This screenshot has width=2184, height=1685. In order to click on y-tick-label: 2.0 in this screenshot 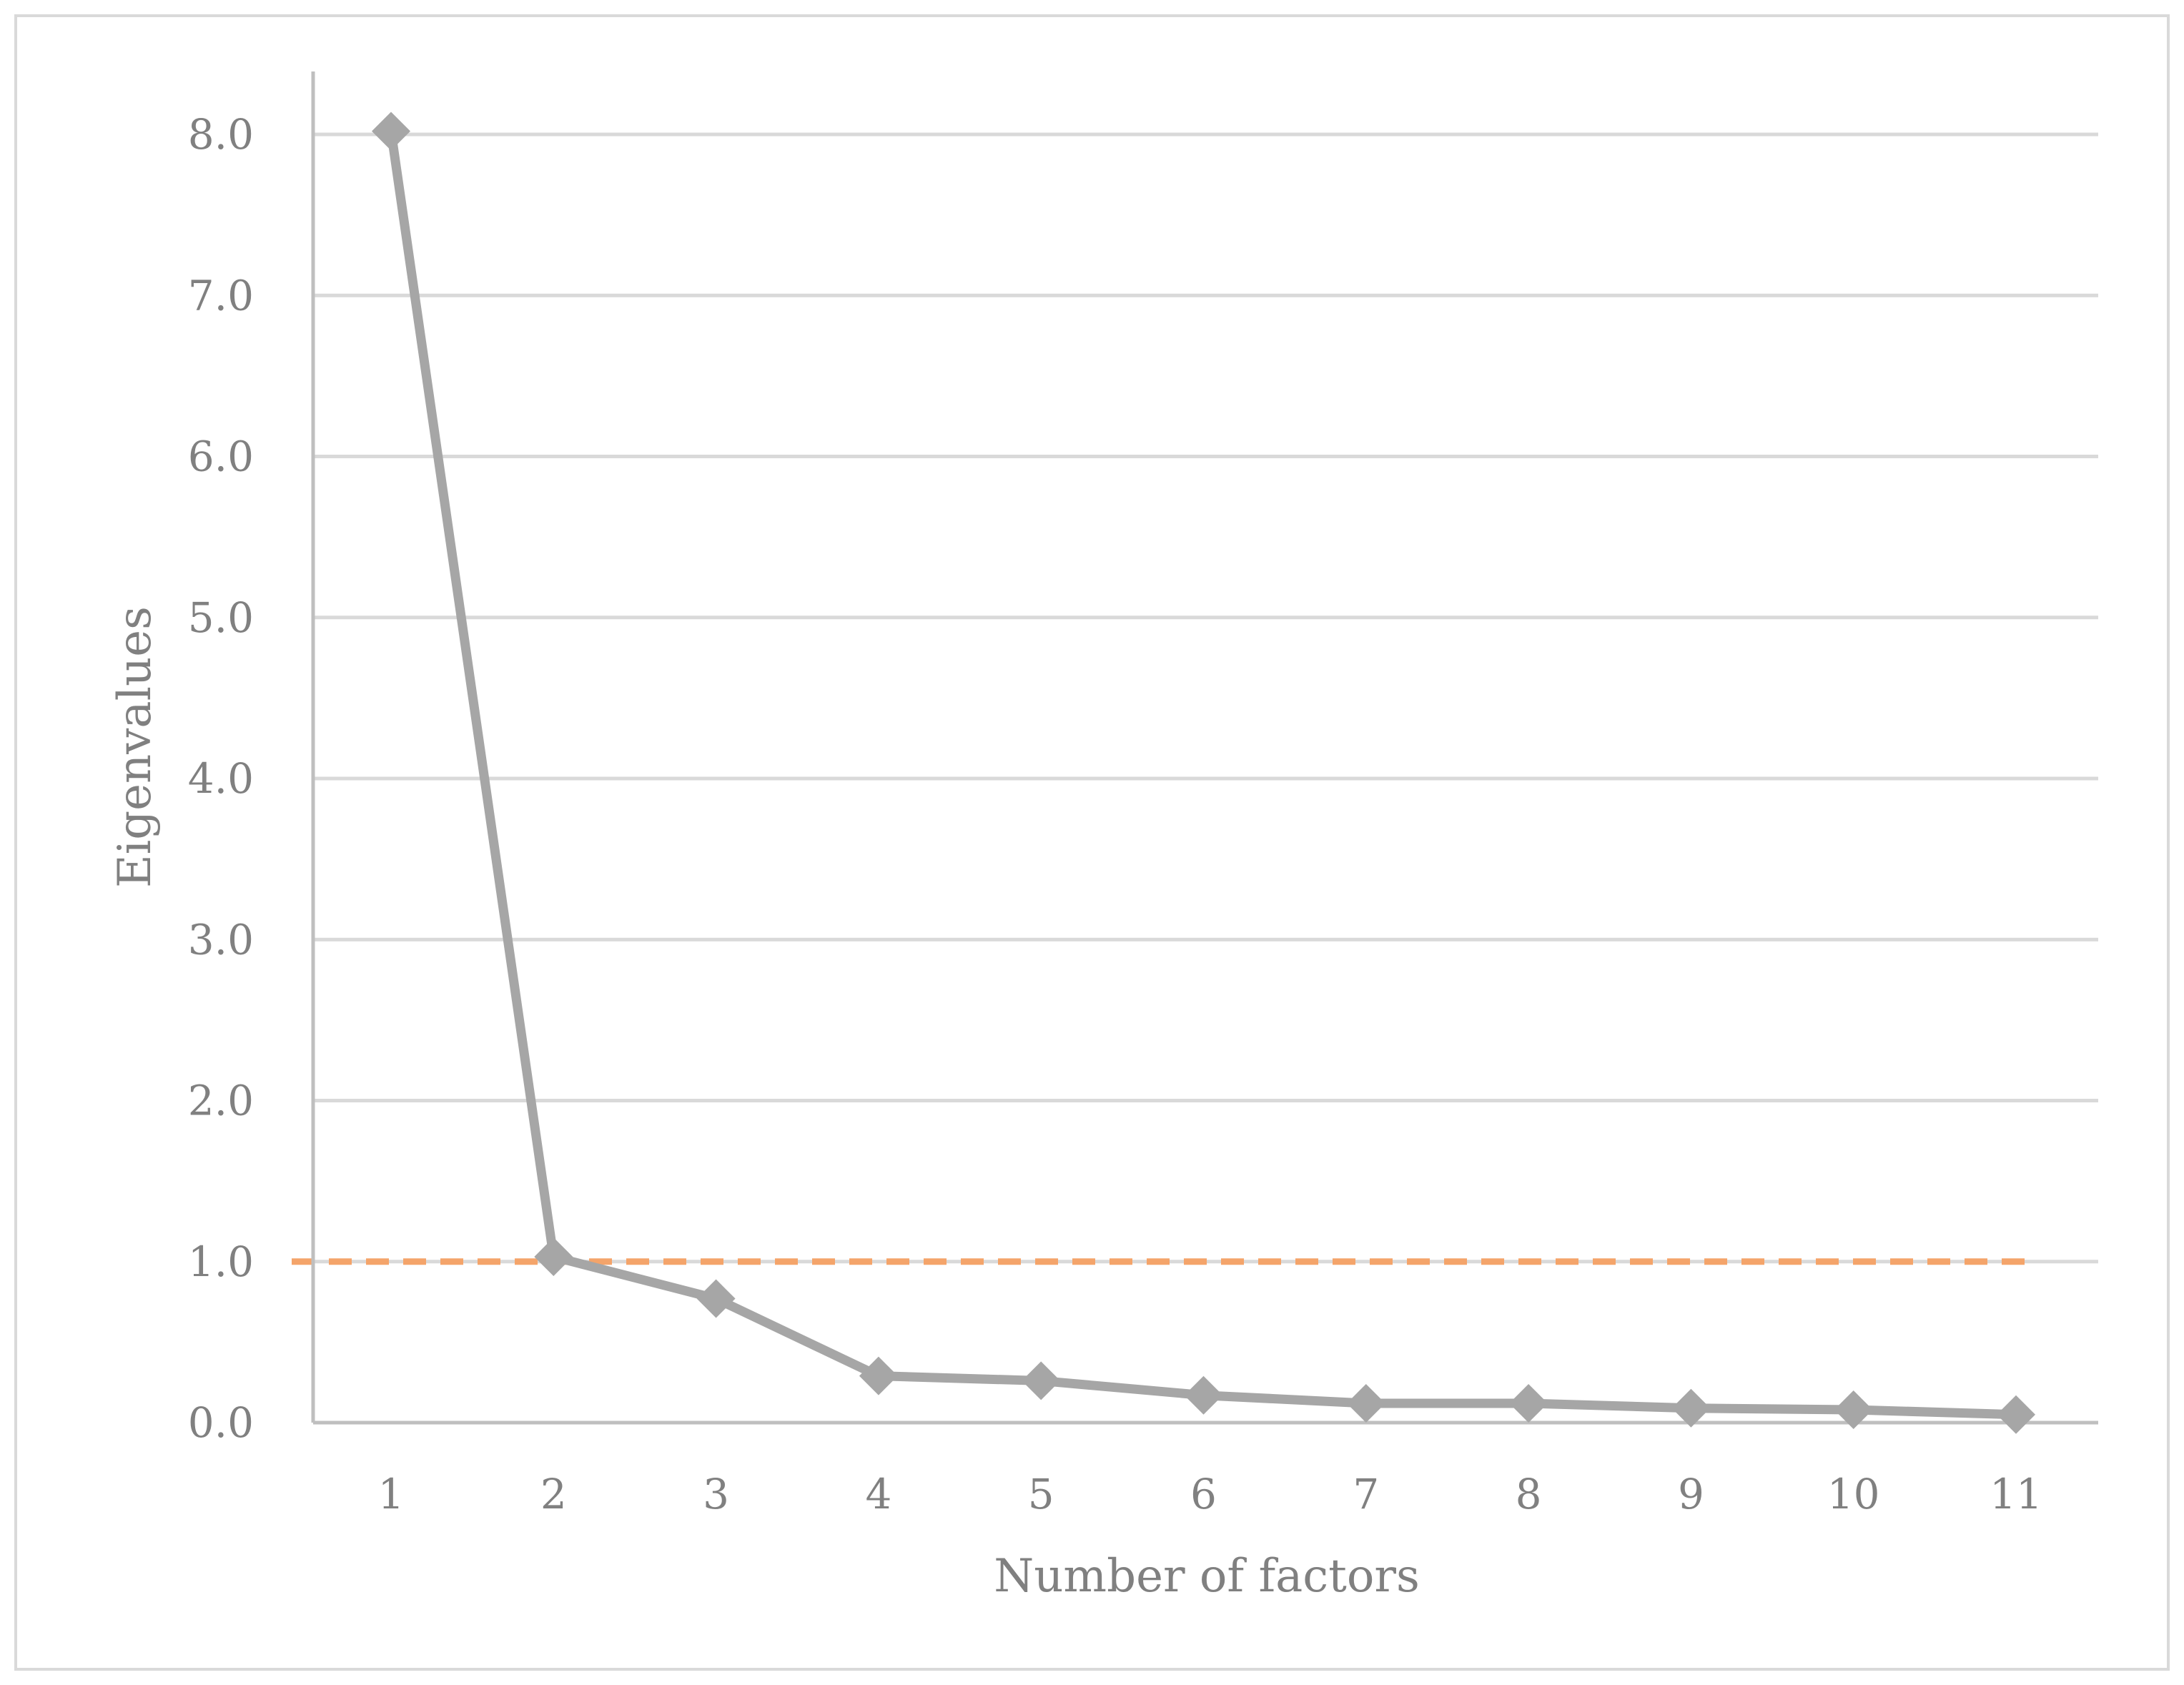, I will do `click(221, 1101)`.